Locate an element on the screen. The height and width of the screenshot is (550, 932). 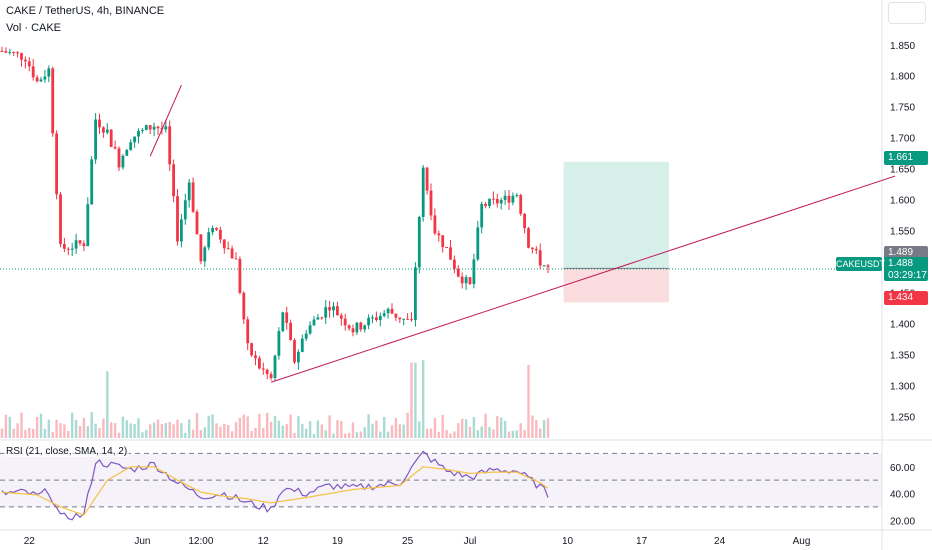
stop-loss-price-label: 1.434 is located at coordinates (906, 298).